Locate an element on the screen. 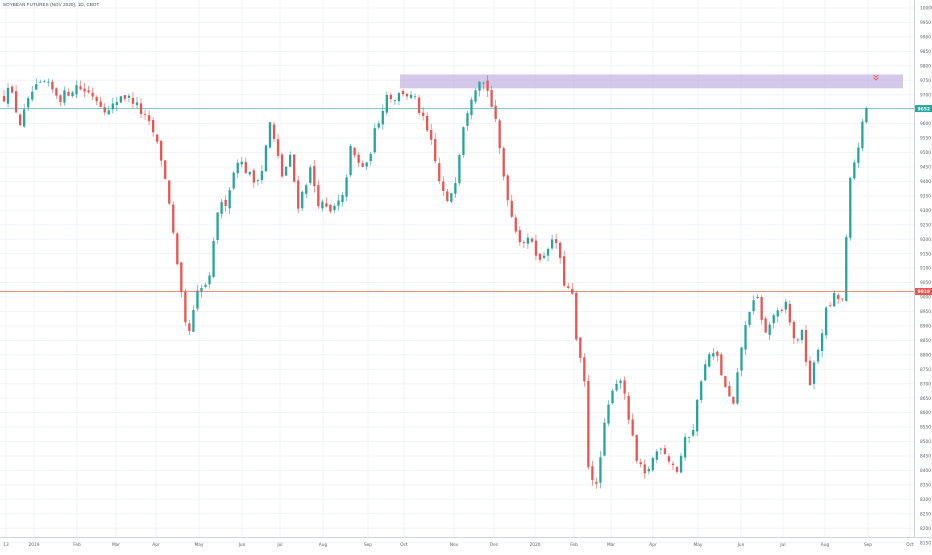 Image resolution: width=932 pixels, height=555 pixels. y-tick-label: 9250 is located at coordinates (925, 225).